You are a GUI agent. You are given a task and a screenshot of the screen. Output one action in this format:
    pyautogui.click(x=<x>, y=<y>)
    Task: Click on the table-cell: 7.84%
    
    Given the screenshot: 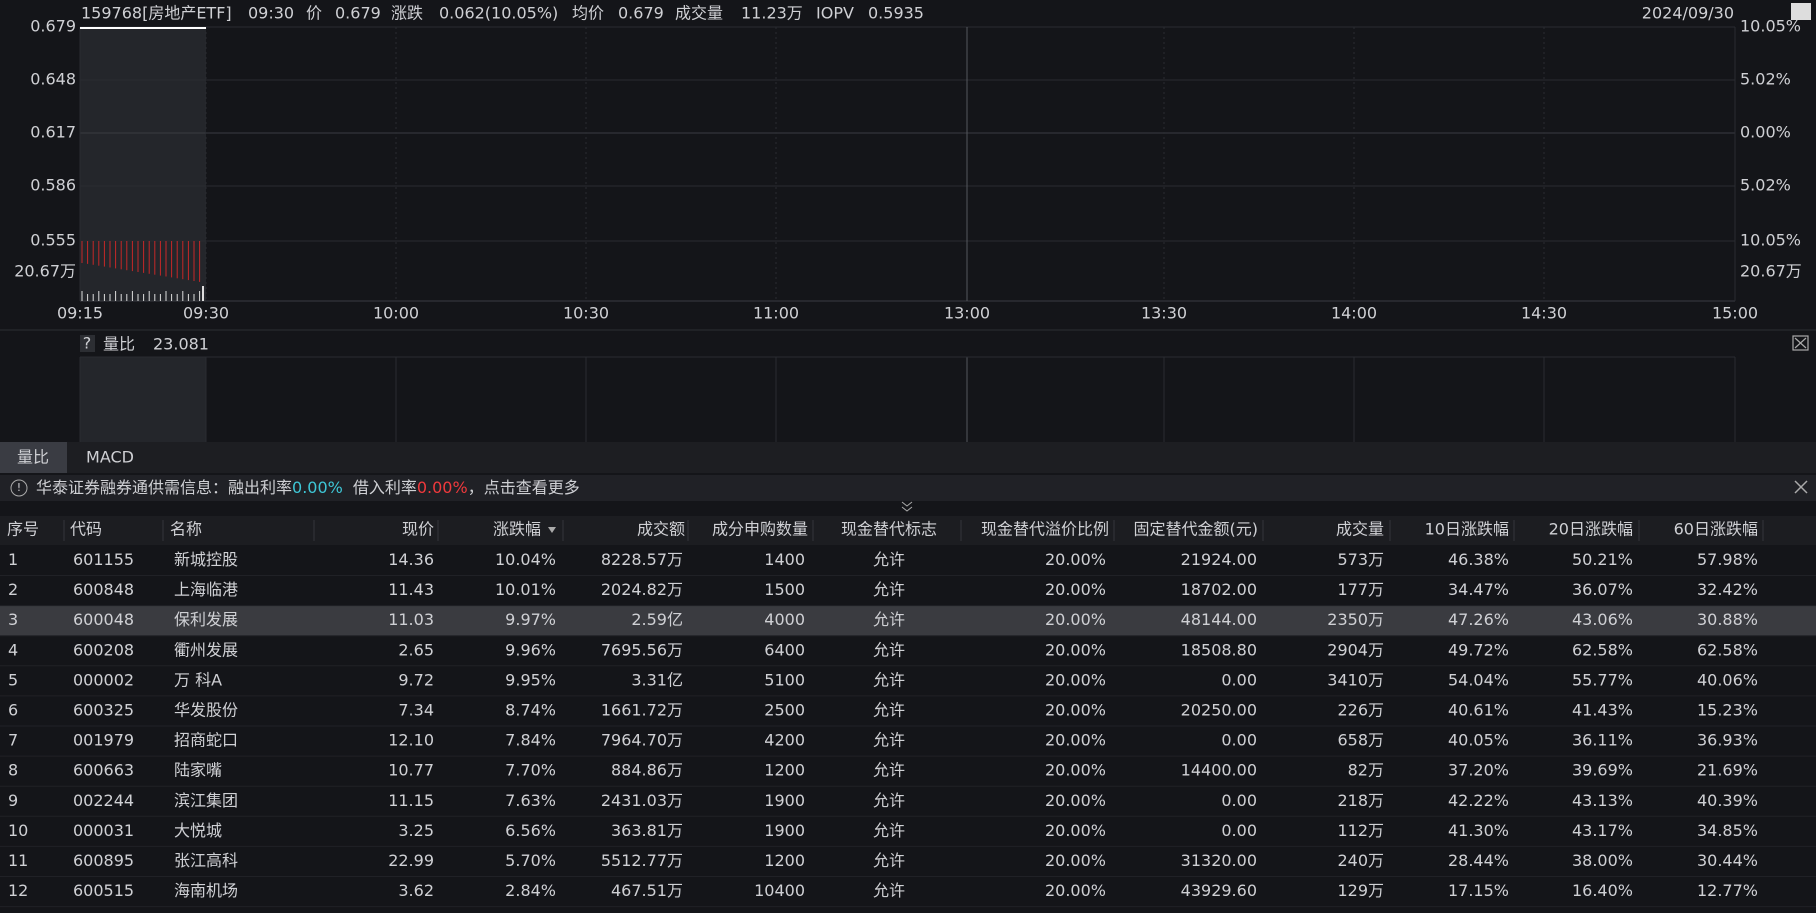 What is the action you would take?
    pyautogui.click(x=530, y=740)
    